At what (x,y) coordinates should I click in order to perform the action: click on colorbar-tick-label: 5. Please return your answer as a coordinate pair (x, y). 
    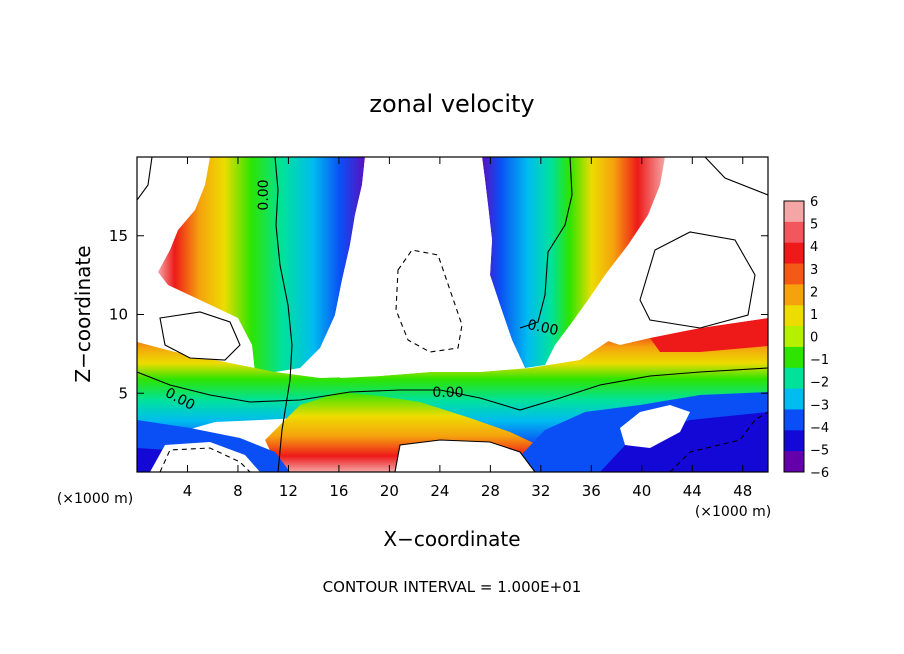
    Looking at the image, I should click on (814, 225).